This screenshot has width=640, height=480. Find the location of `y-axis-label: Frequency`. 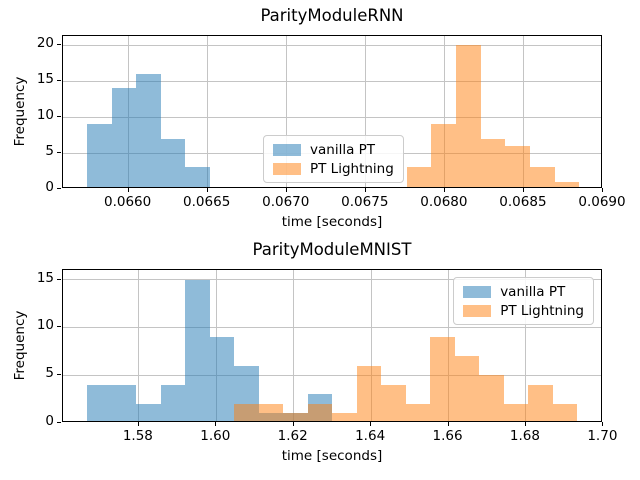

y-axis-label: Frequency is located at coordinates (19, 345).